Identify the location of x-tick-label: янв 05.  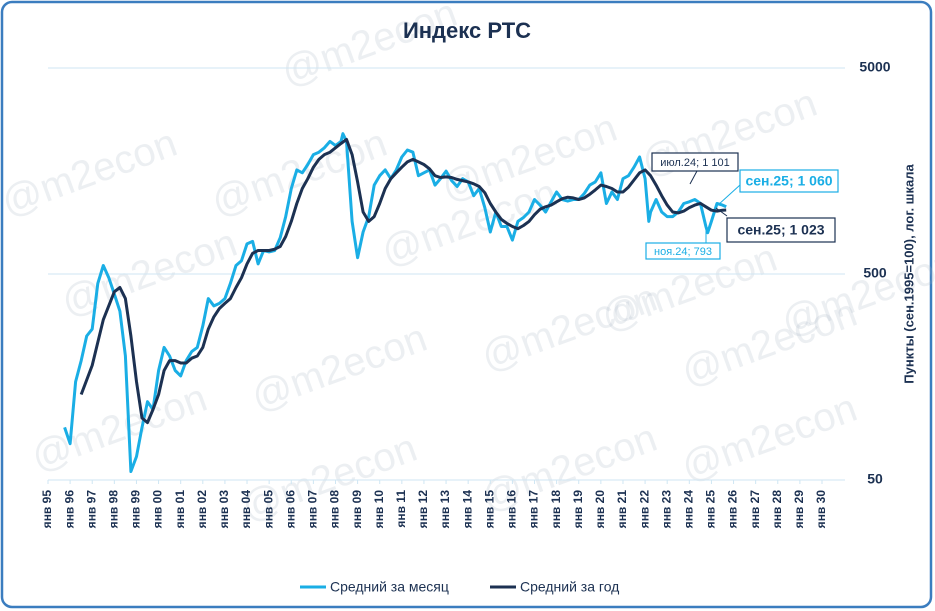
(268, 509).